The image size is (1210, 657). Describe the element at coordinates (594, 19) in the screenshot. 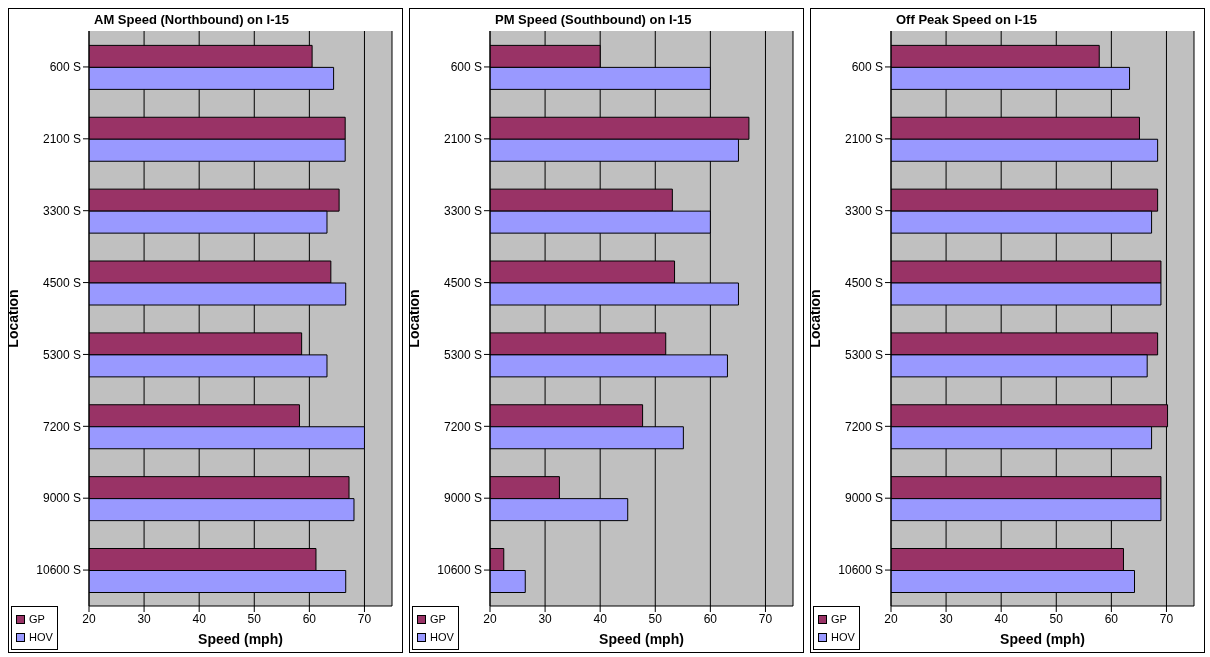

I see `chart-title: PM Speed (Southbound) on I-15` at that location.